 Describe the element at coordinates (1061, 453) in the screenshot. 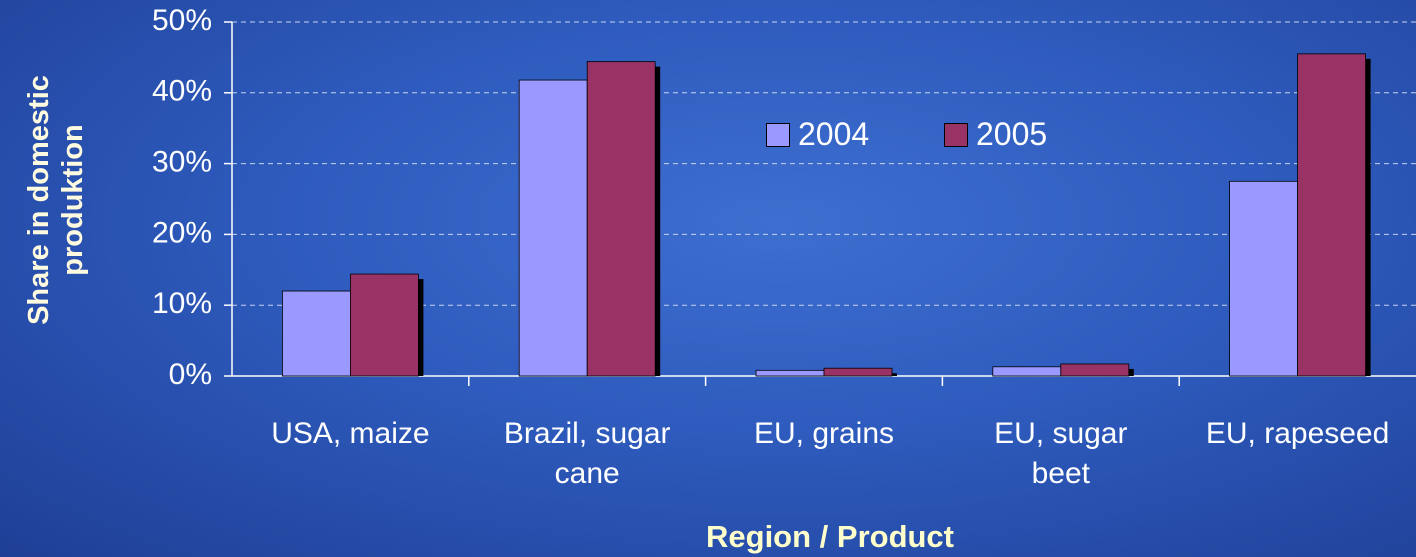

I see `x-tick-label: EU, sugar beet` at that location.